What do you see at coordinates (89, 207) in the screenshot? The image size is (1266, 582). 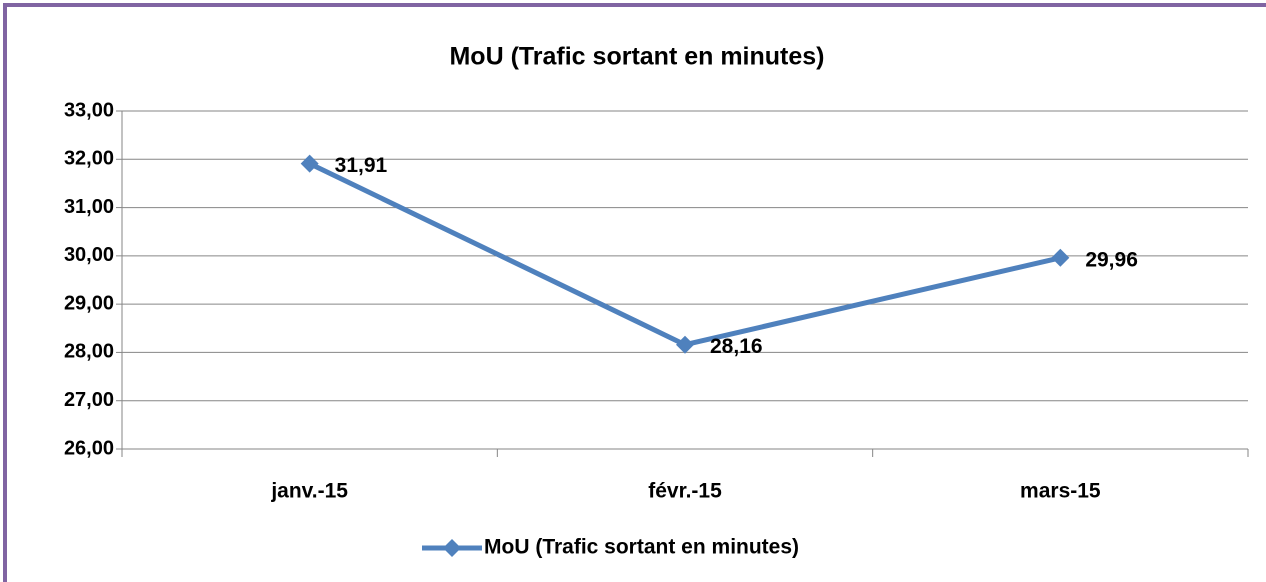 I see `y-tick-label: 31,00` at bounding box center [89, 207].